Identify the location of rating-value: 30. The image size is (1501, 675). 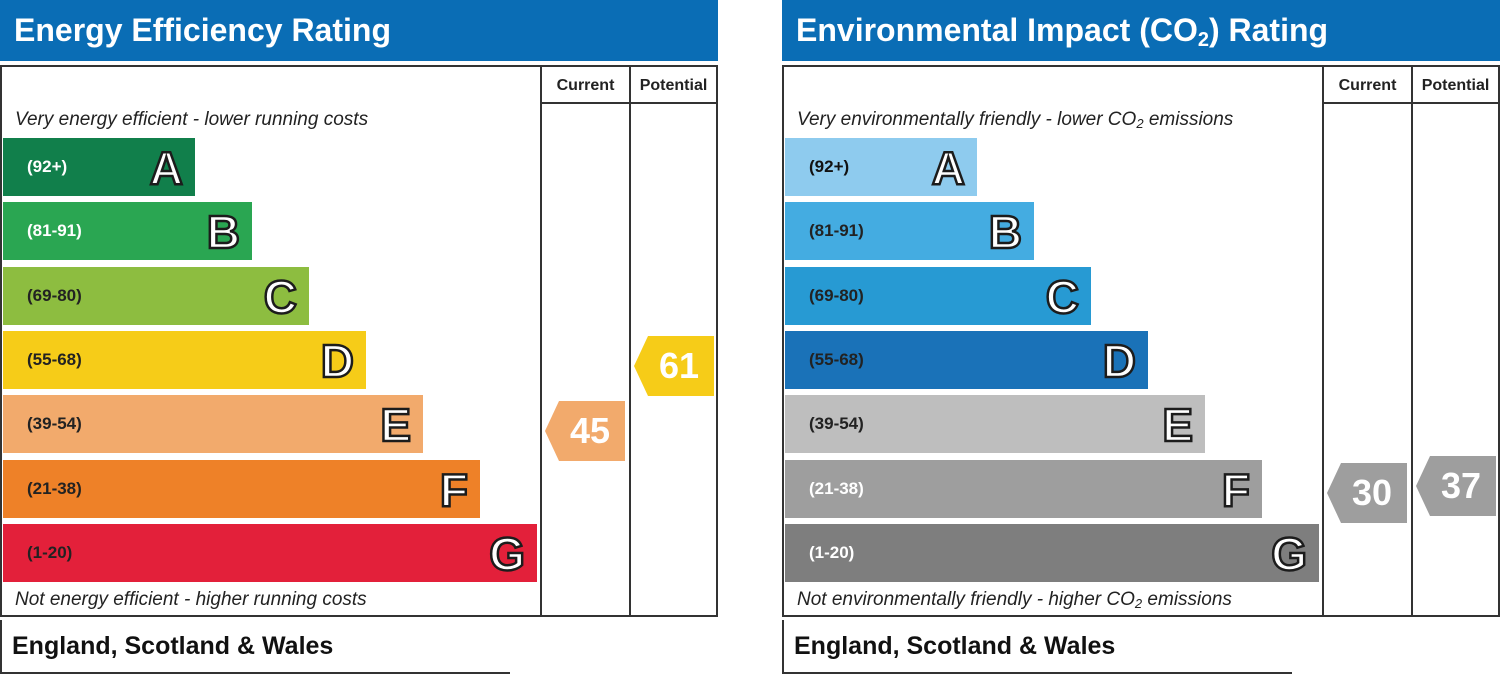
(1372, 493).